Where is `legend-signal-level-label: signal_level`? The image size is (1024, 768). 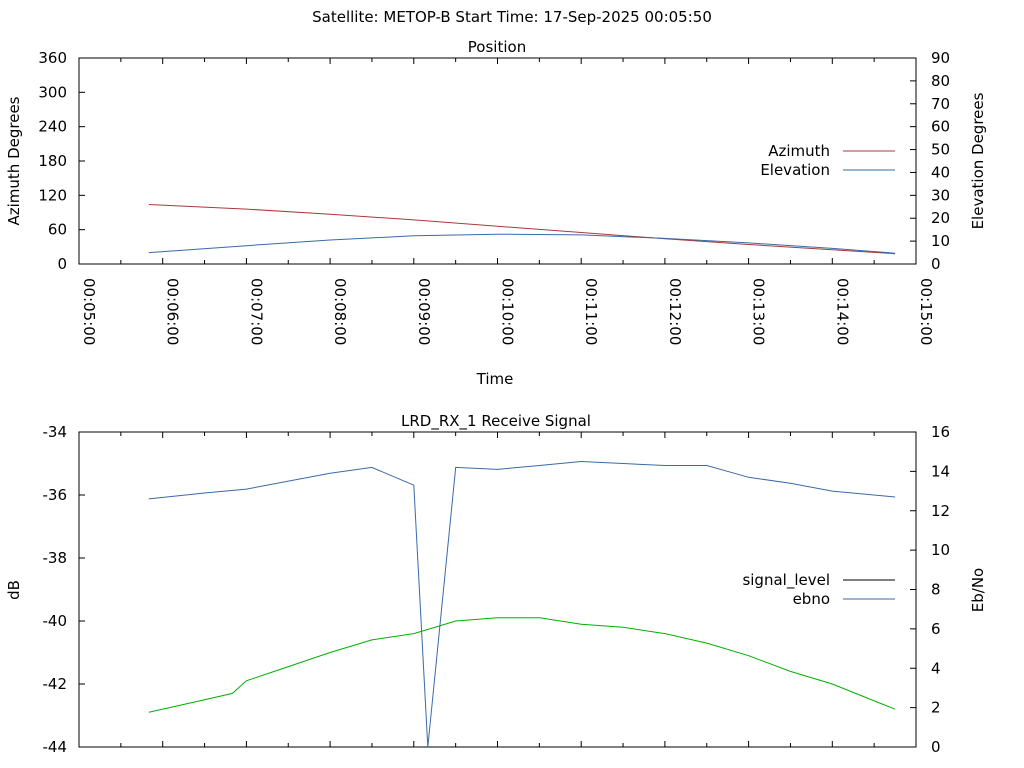
legend-signal-level-label: signal_level is located at coordinates (786, 580).